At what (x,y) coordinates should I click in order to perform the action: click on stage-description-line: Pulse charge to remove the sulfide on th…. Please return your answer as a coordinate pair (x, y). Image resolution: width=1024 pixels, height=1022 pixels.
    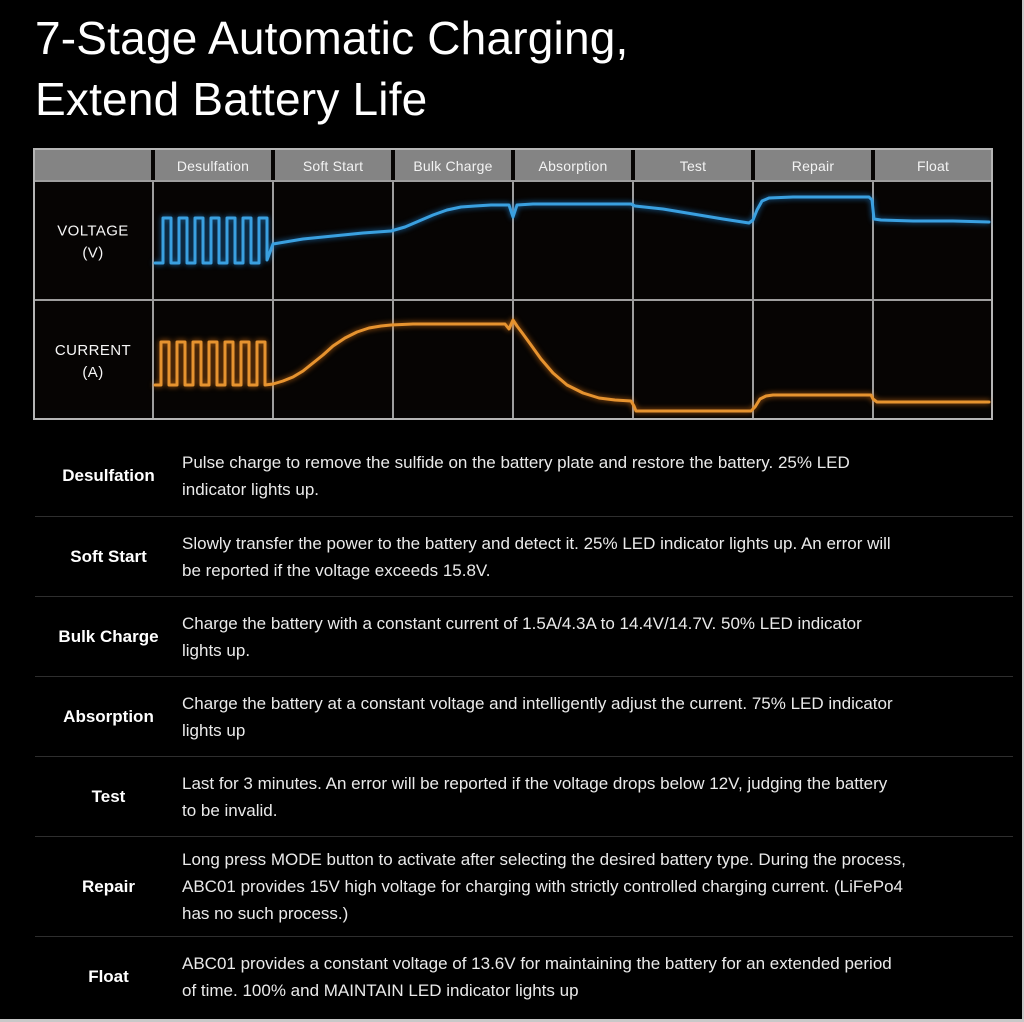
    Looking at the image, I should click on (516, 462).